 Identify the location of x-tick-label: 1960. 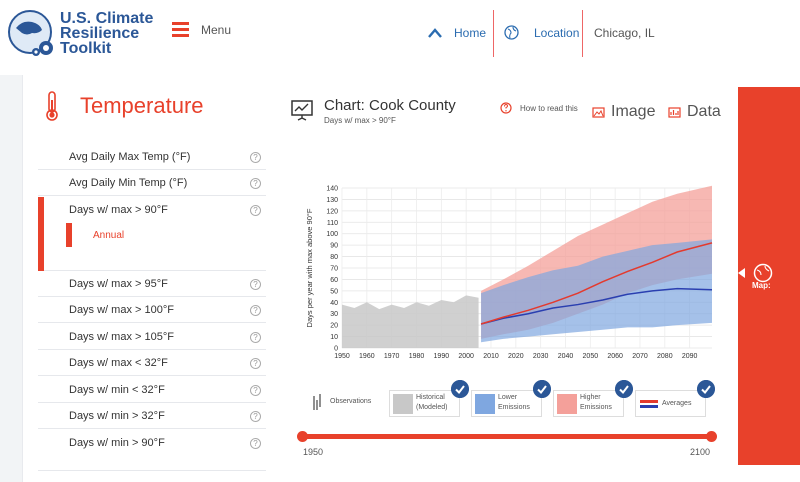
(367, 356).